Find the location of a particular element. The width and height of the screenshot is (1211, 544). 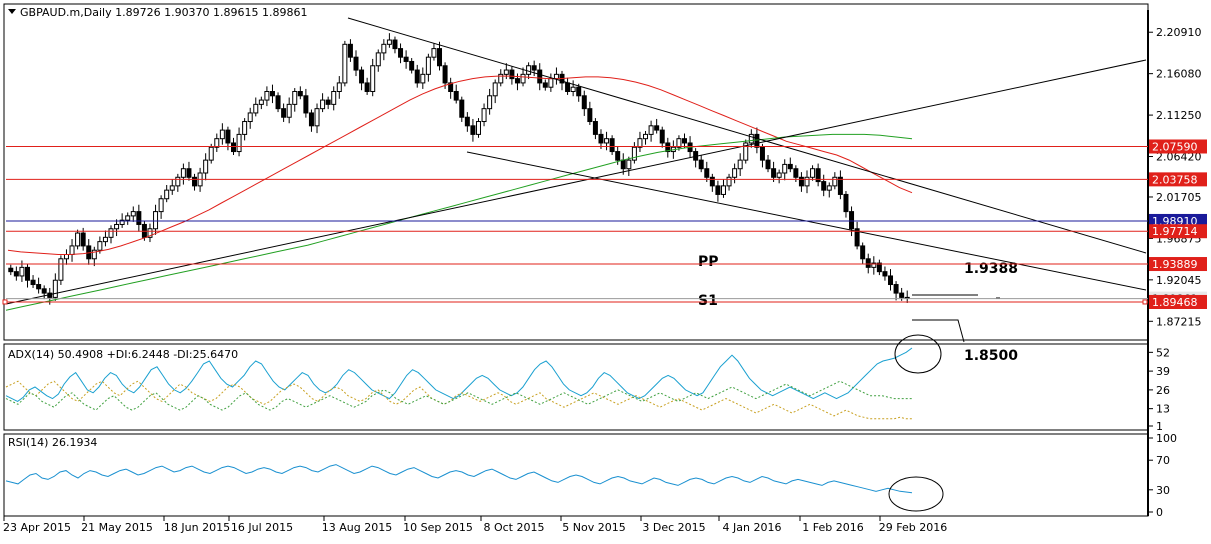

rsi-tick-label: 70 is located at coordinates (1163, 460).